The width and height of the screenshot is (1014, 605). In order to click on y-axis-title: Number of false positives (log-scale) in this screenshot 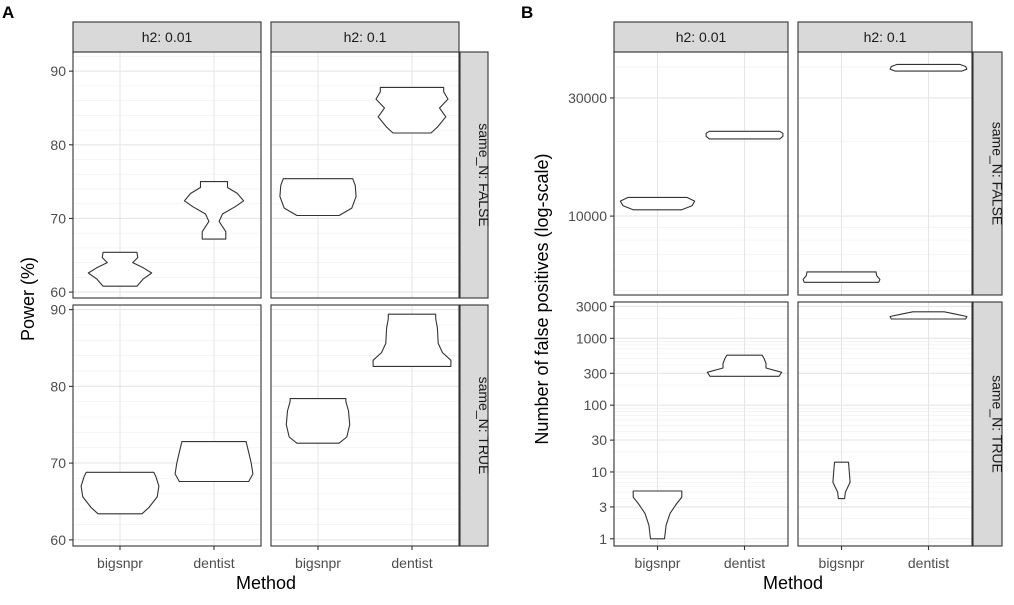, I will do `click(542, 298)`.